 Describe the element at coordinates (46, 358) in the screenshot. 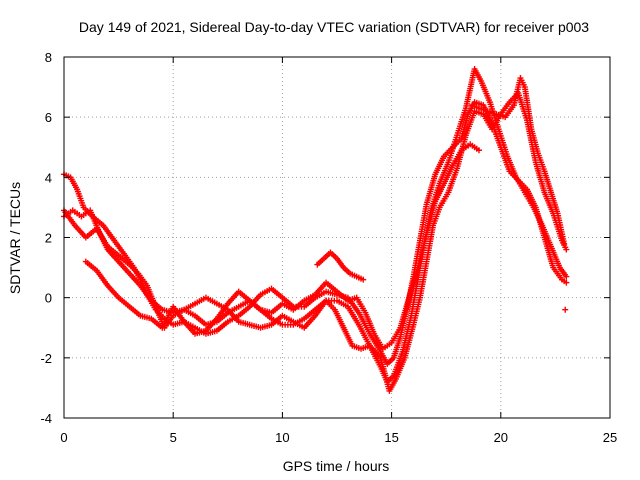

I see `y-tick-label: -2` at that location.